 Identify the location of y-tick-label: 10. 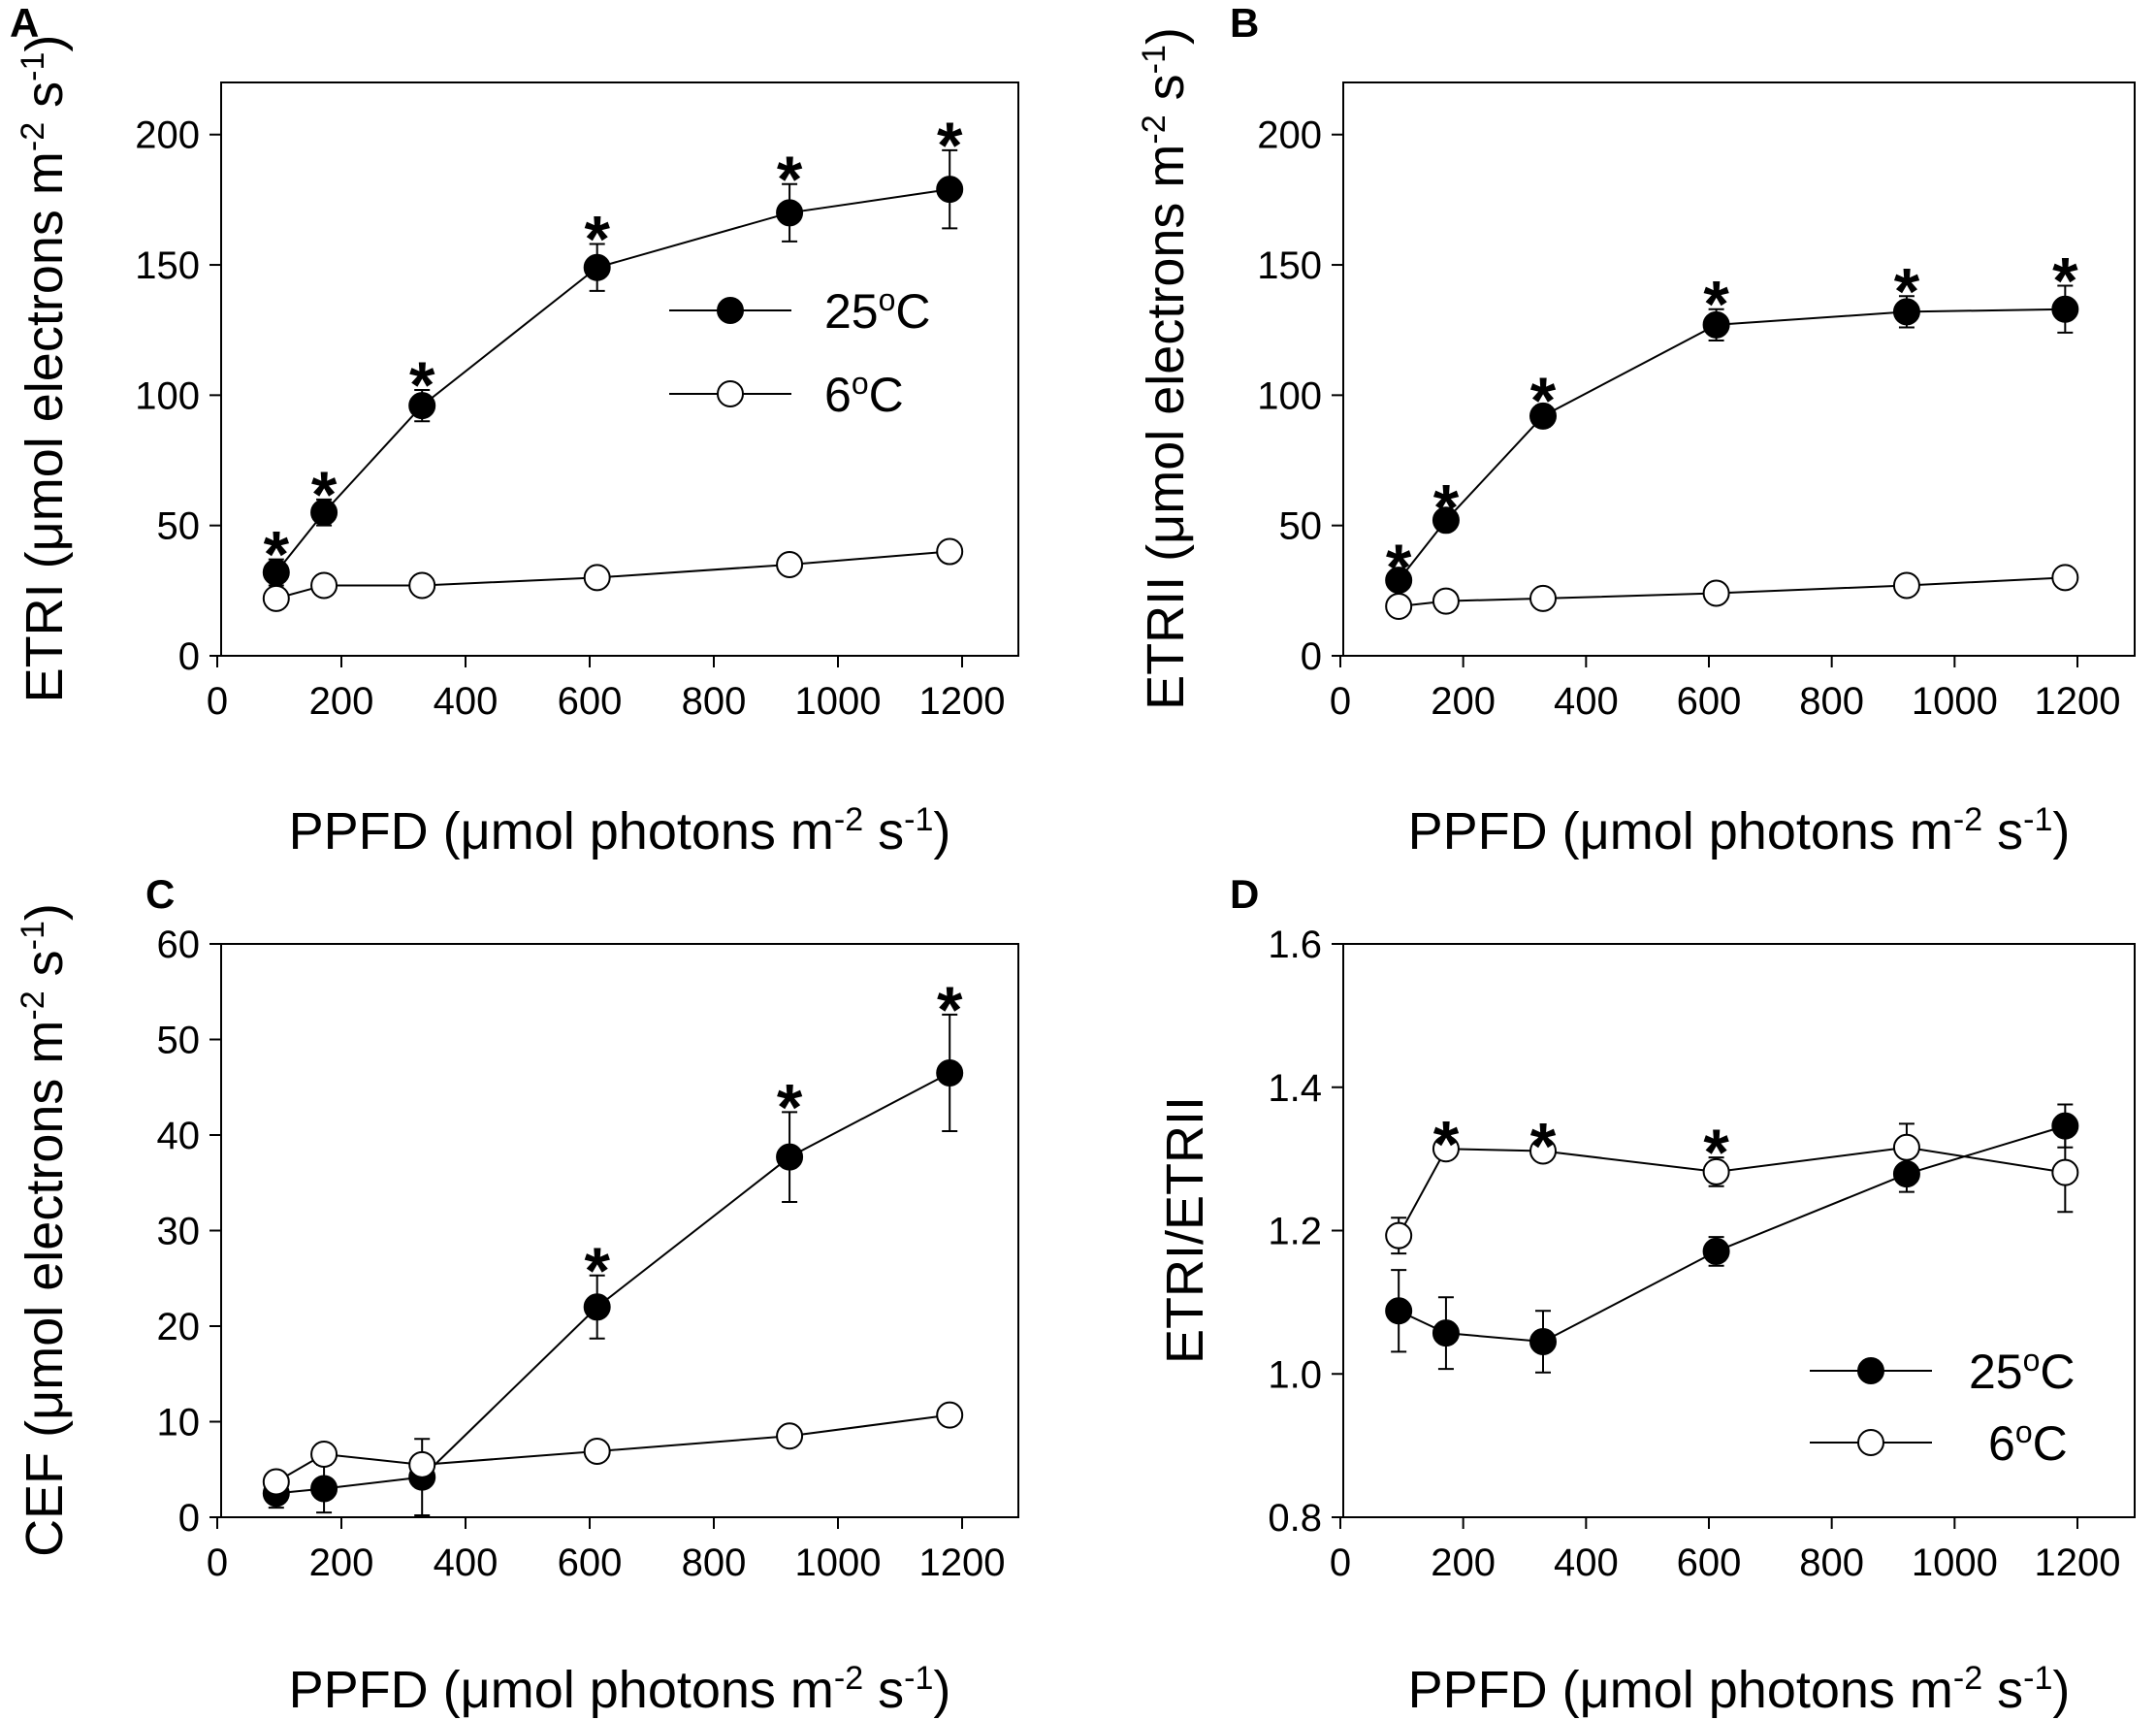
(179, 1423).